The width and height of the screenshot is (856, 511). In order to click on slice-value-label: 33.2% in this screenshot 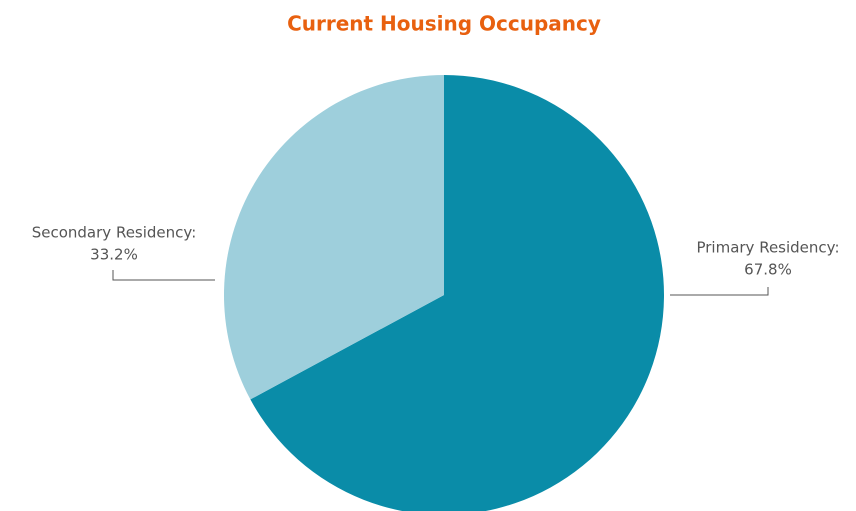, I will do `click(114, 255)`.